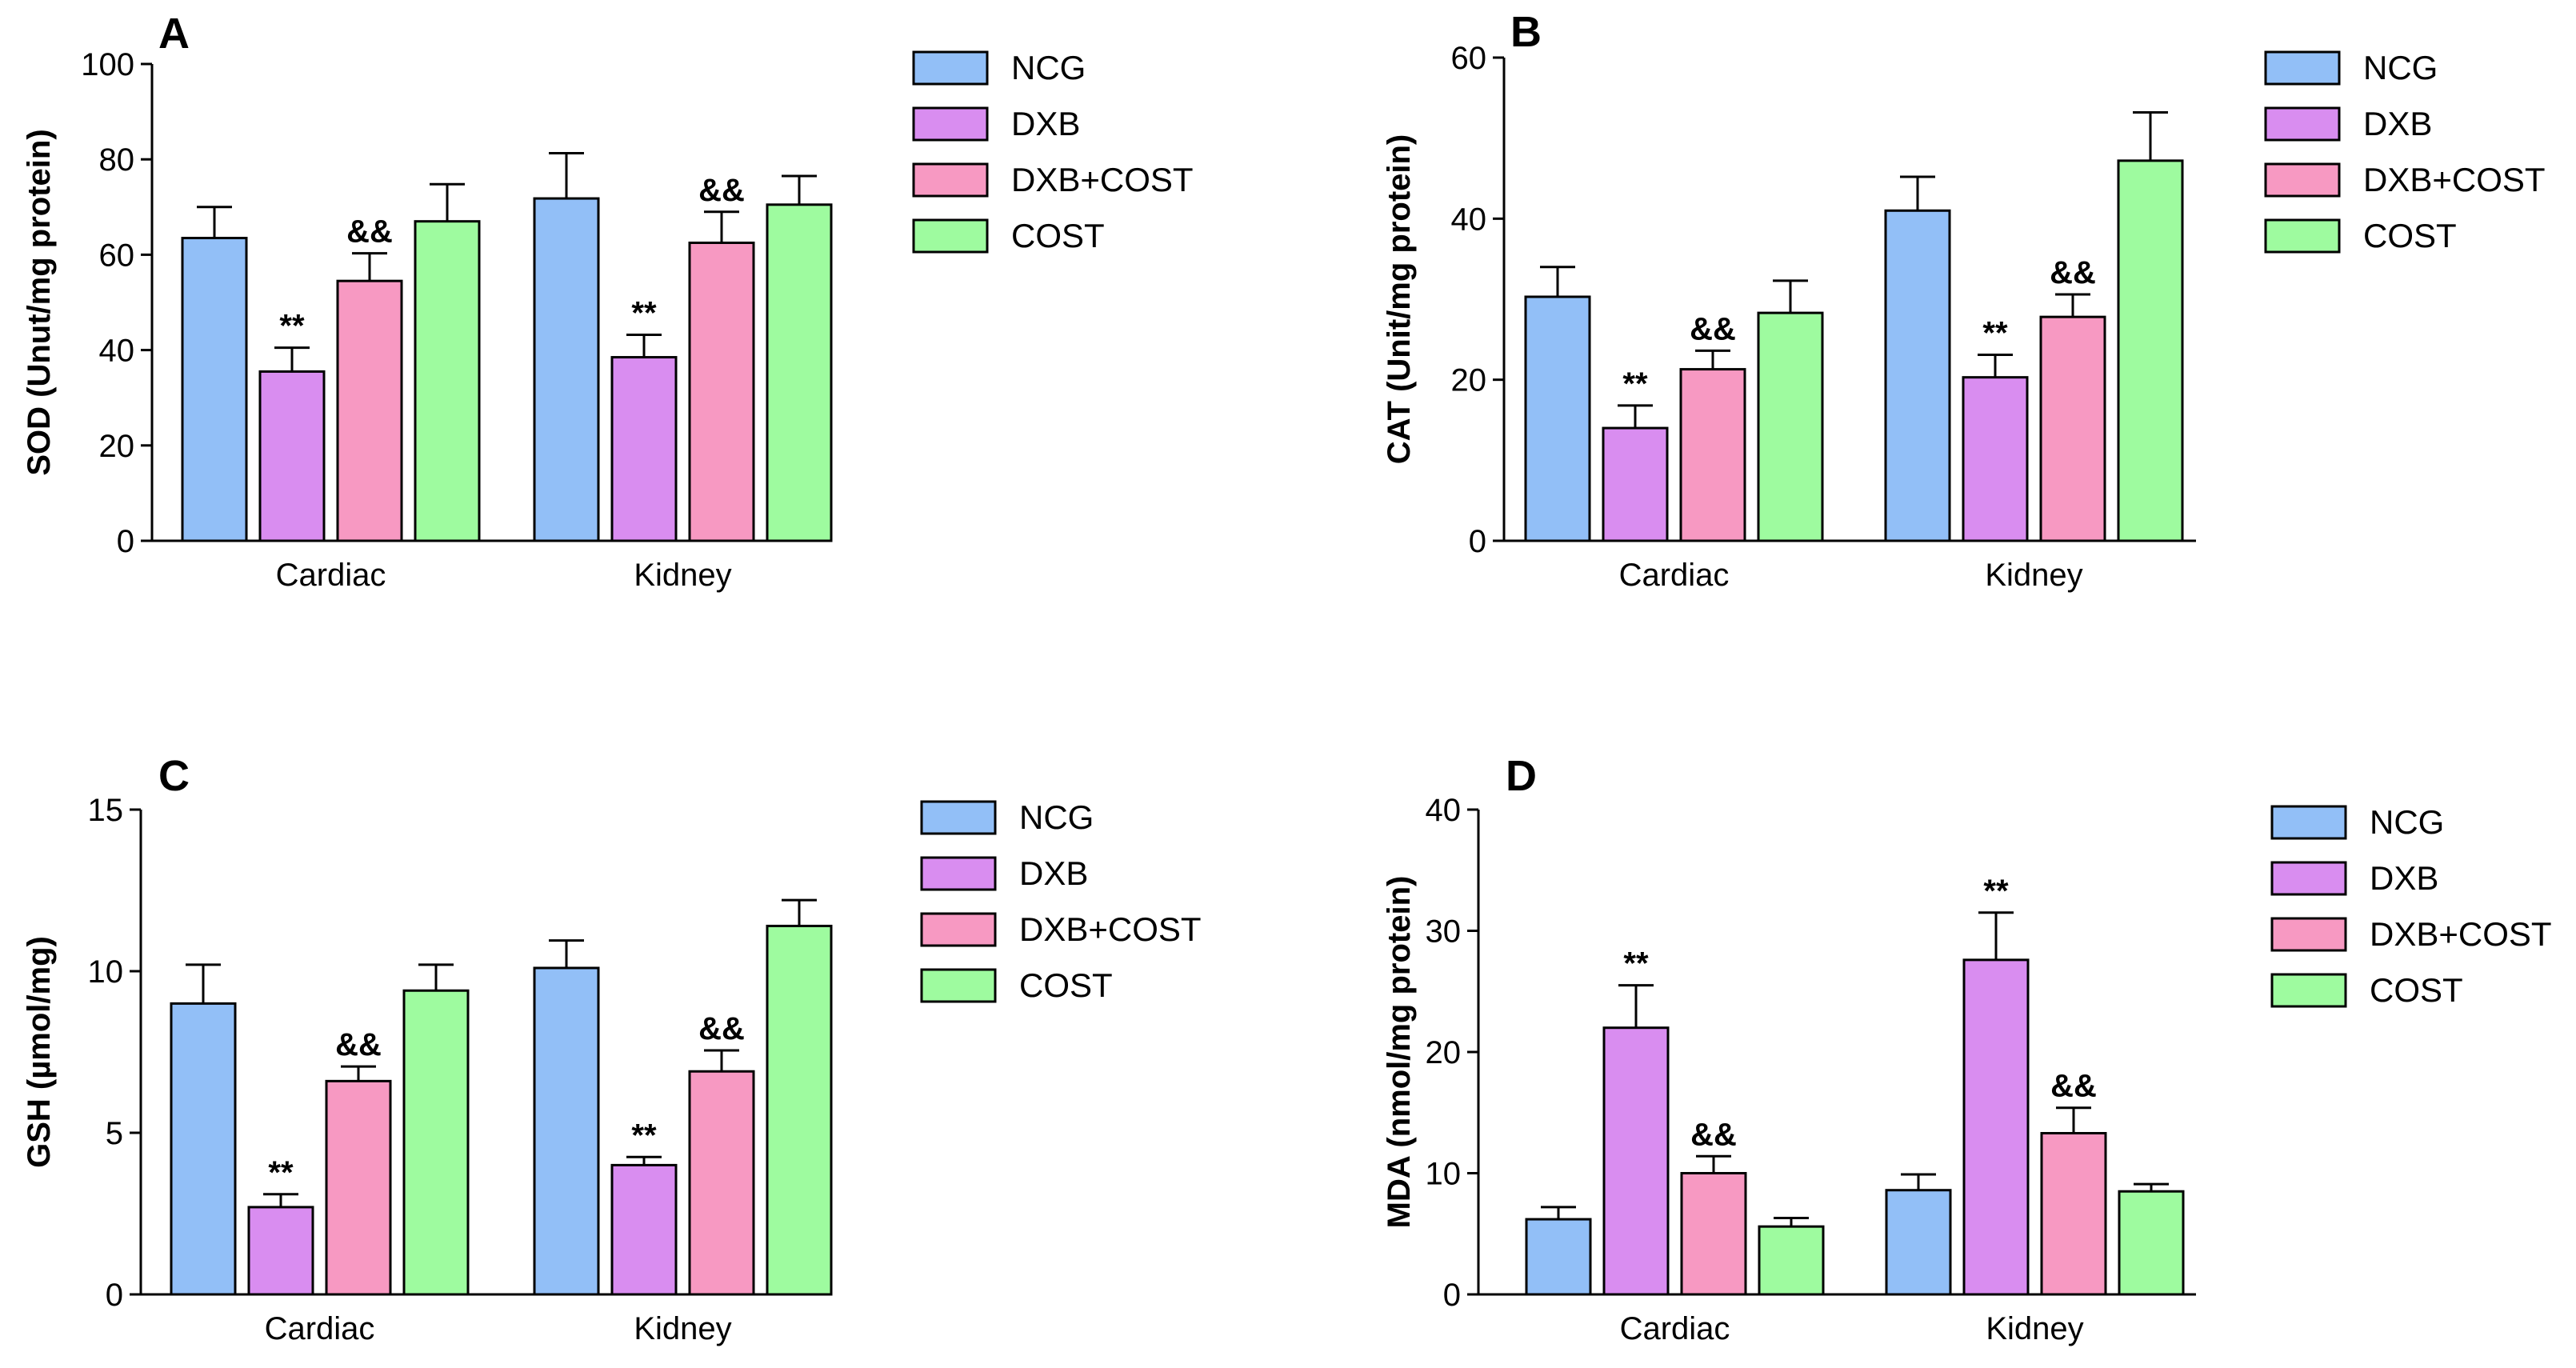 The width and height of the screenshot is (2576, 1368). I want to click on y-axis-label: CAT (Unit/mg protein), so click(1399, 299).